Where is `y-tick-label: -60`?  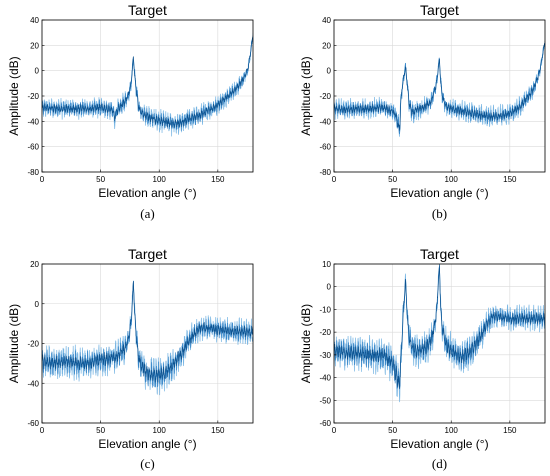
y-tick-label: -60 is located at coordinates (325, 147).